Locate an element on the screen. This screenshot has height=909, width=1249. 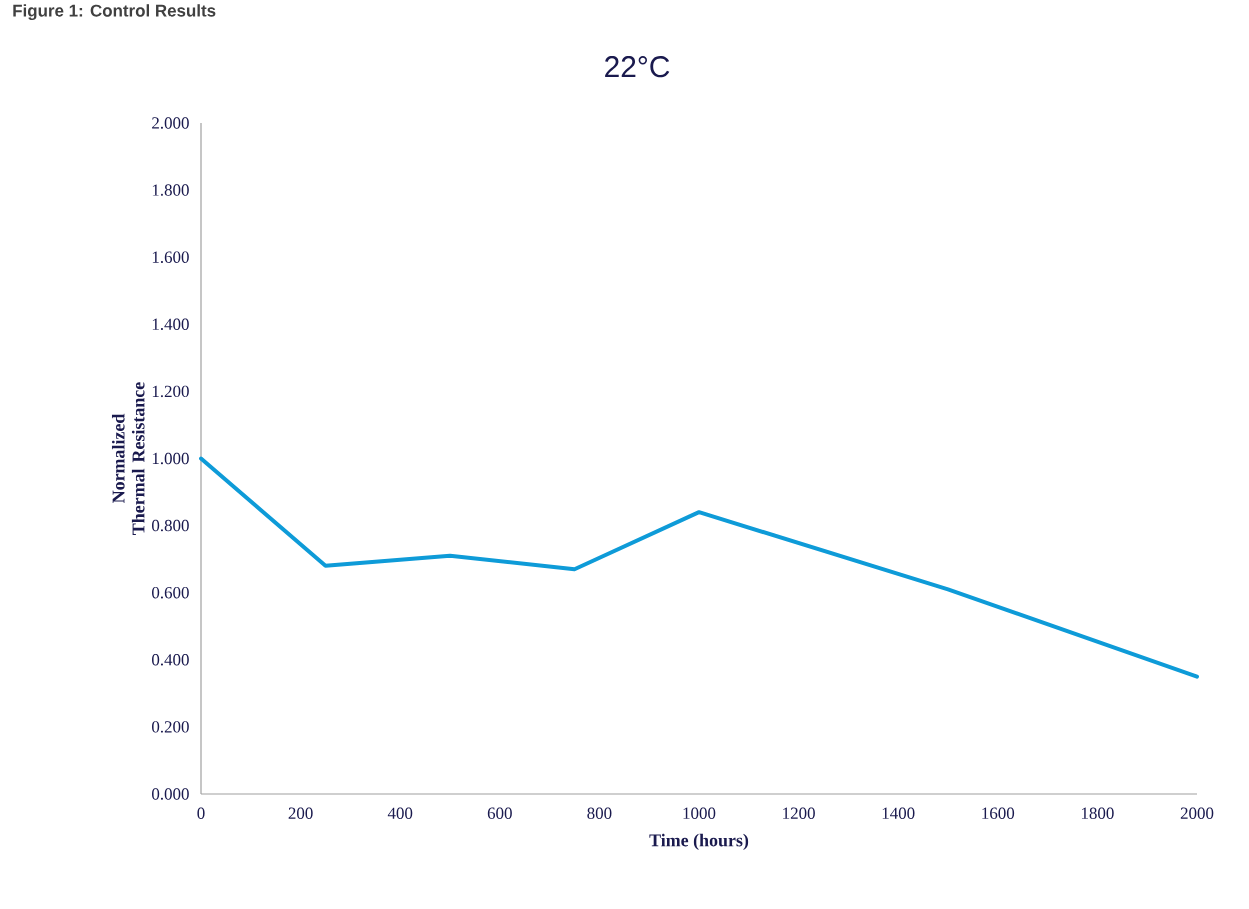
y-tick-label: 1.200 is located at coordinates (170, 391).